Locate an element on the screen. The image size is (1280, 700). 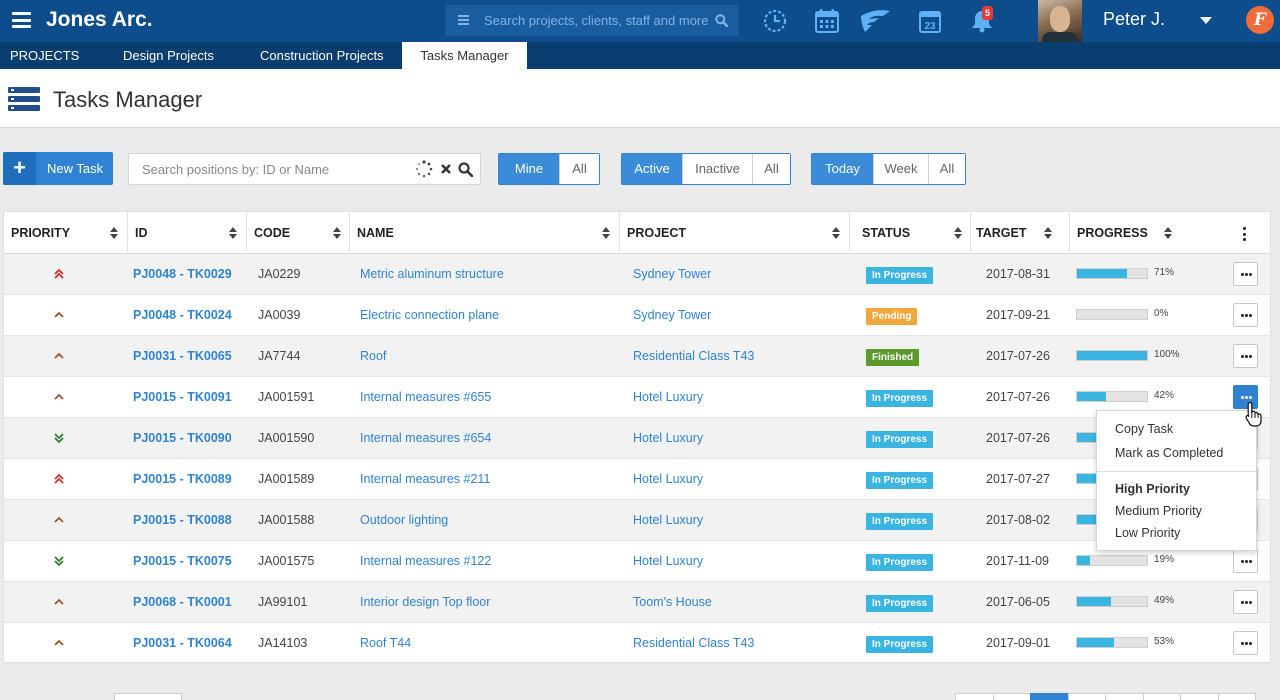
filter-inactive: Inactive is located at coordinates (717, 169).